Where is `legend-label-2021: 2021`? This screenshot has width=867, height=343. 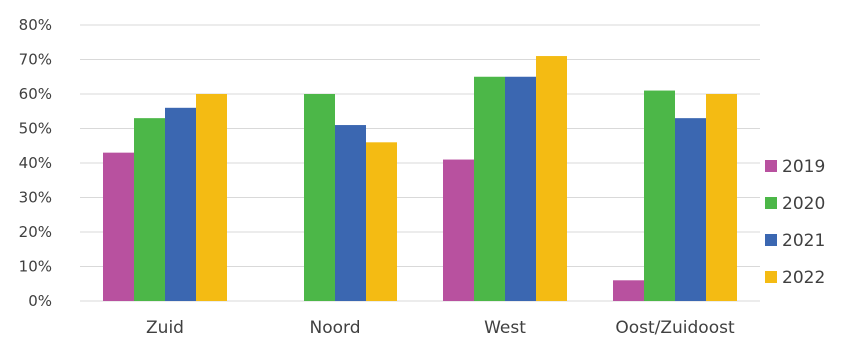 legend-label-2021: 2021 is located at coordinates (803, 241).